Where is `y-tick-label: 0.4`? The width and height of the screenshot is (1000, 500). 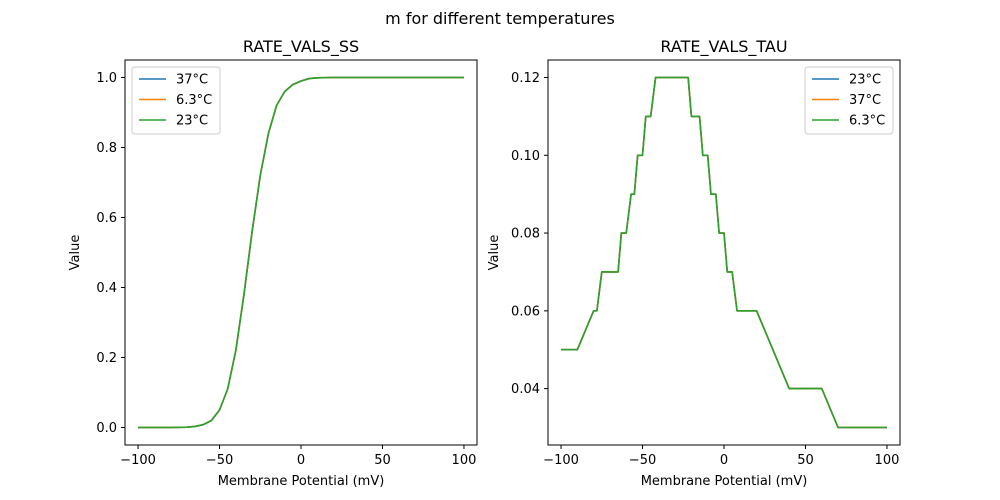
y-tick-label: 0.4 is located at coordinates (106, 288).